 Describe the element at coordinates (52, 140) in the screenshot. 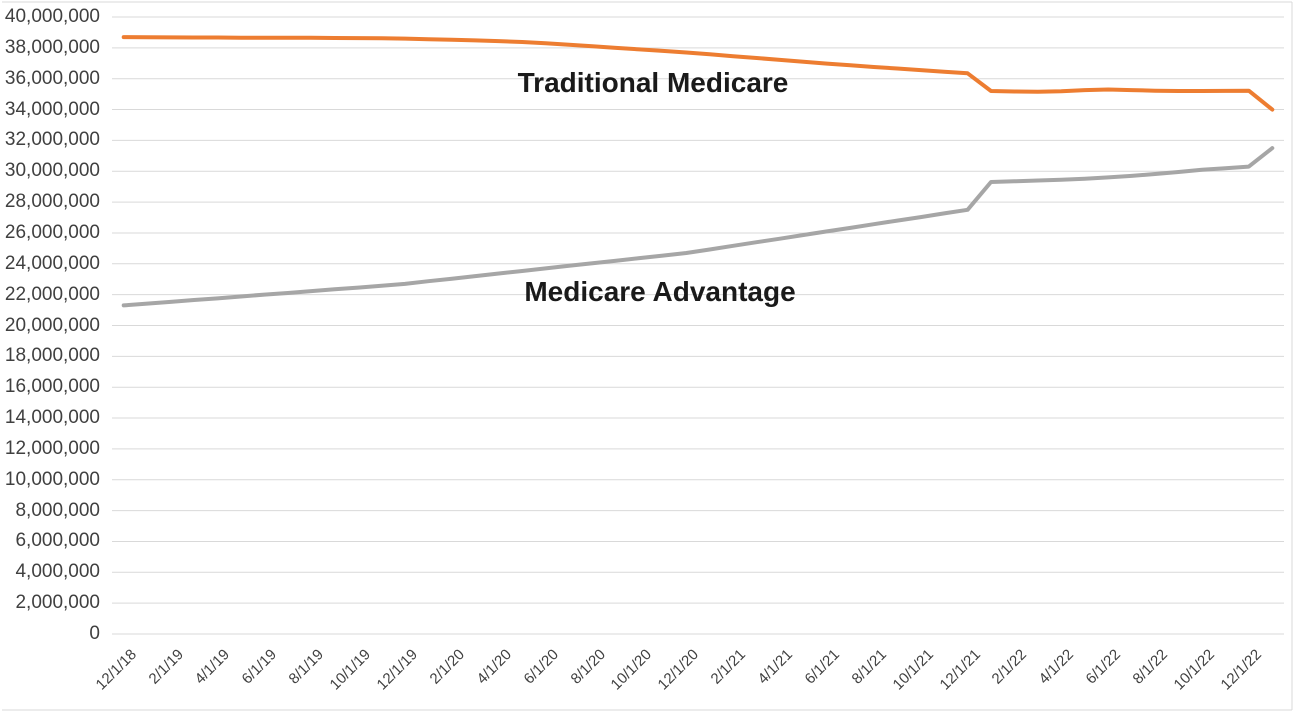

I see `y-axis-tick-label: 32,000,000` at that location.